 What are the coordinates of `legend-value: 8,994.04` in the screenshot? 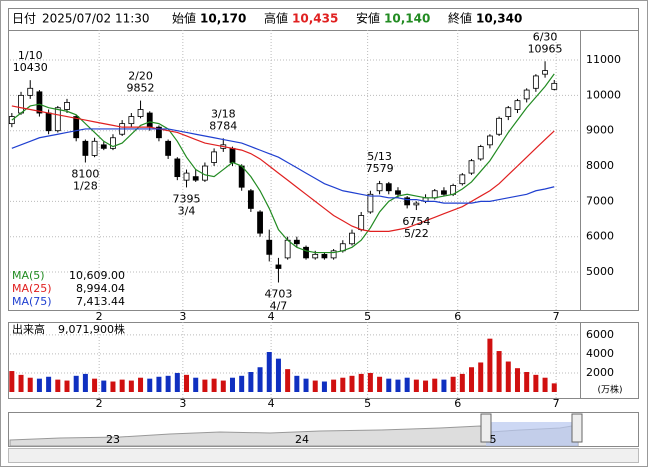 It's located at (100, 288).